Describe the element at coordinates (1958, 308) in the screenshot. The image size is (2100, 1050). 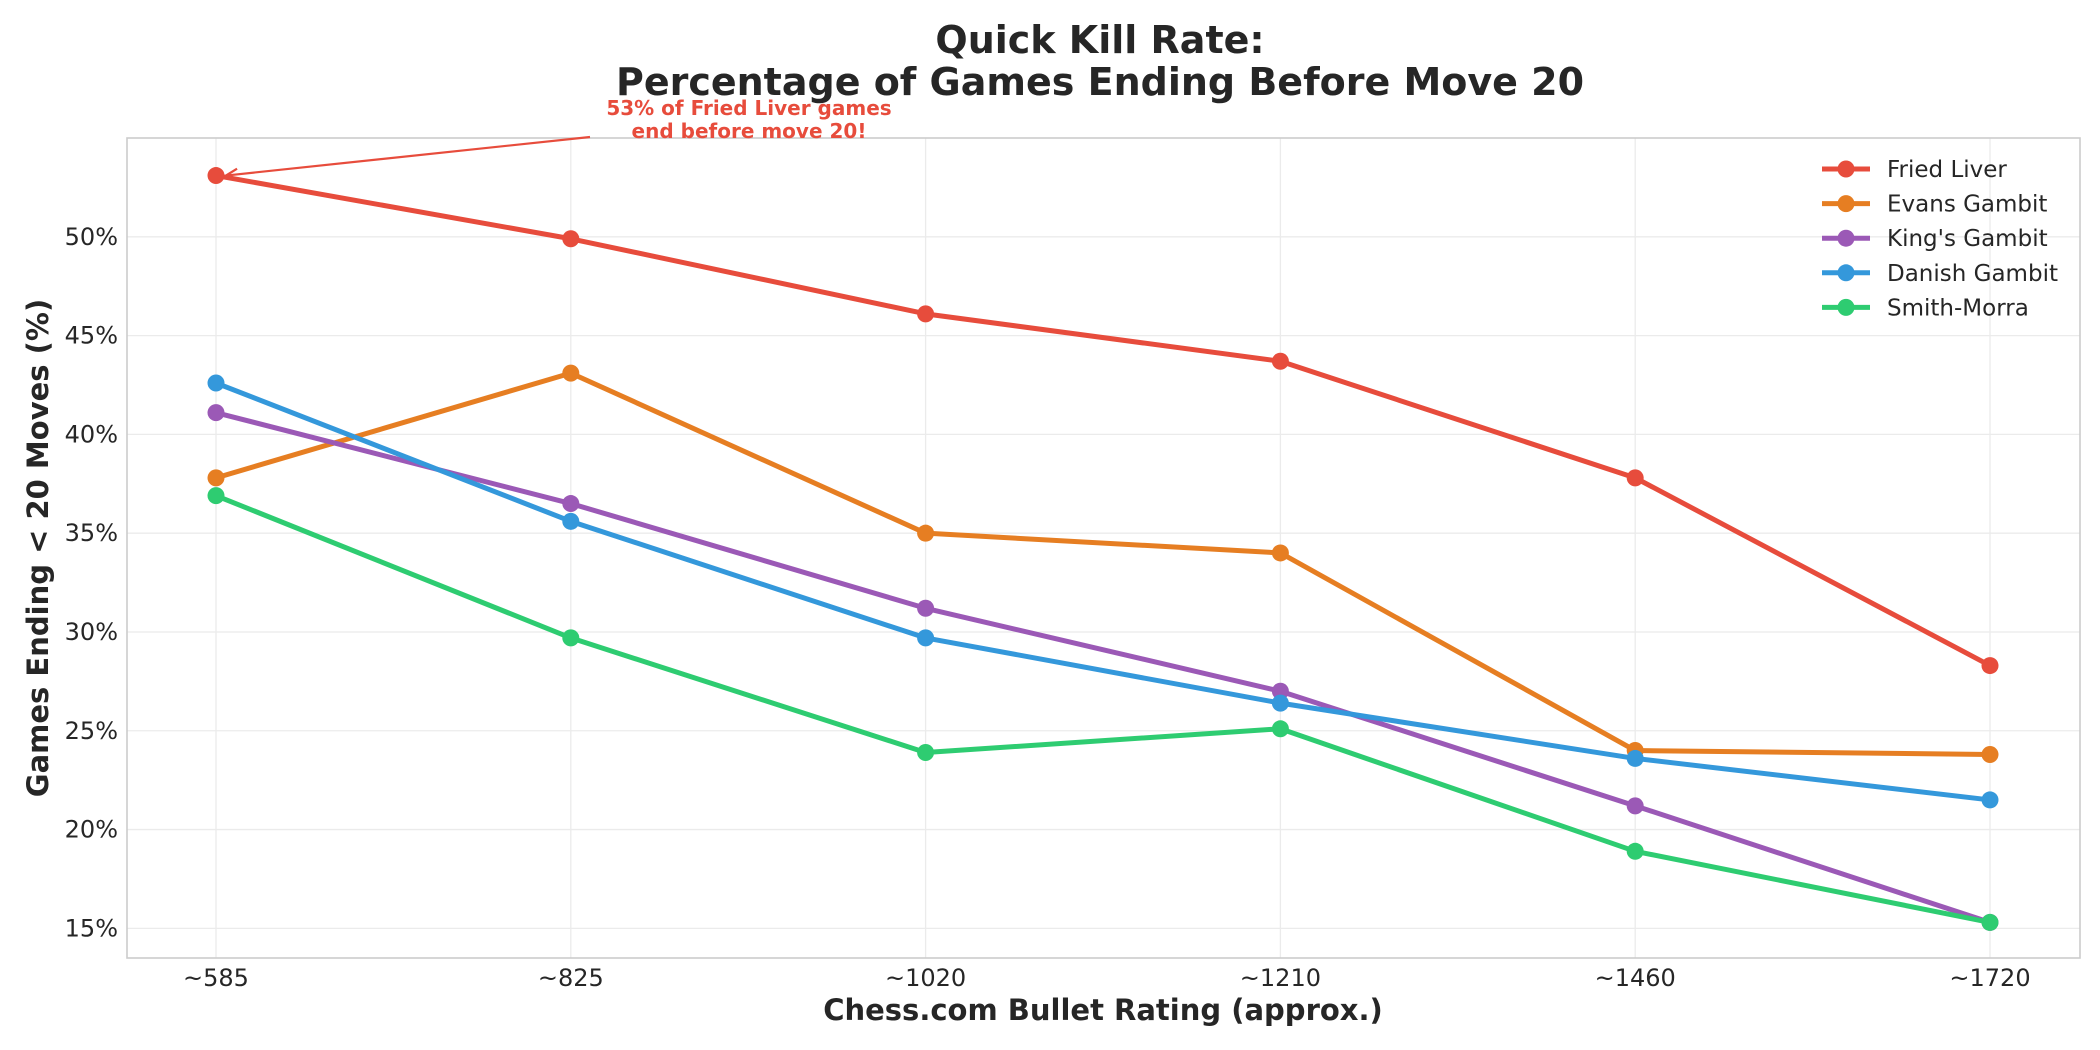
I see `legend-label: Smith-Morra` at that location.